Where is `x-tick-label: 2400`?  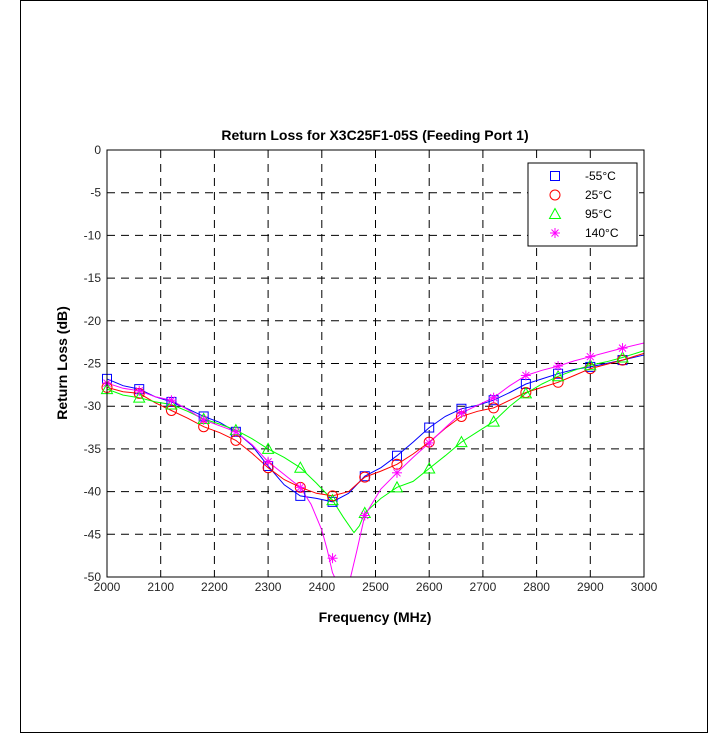 x-tick-label: 2400 is located at coordinates (321, 587).